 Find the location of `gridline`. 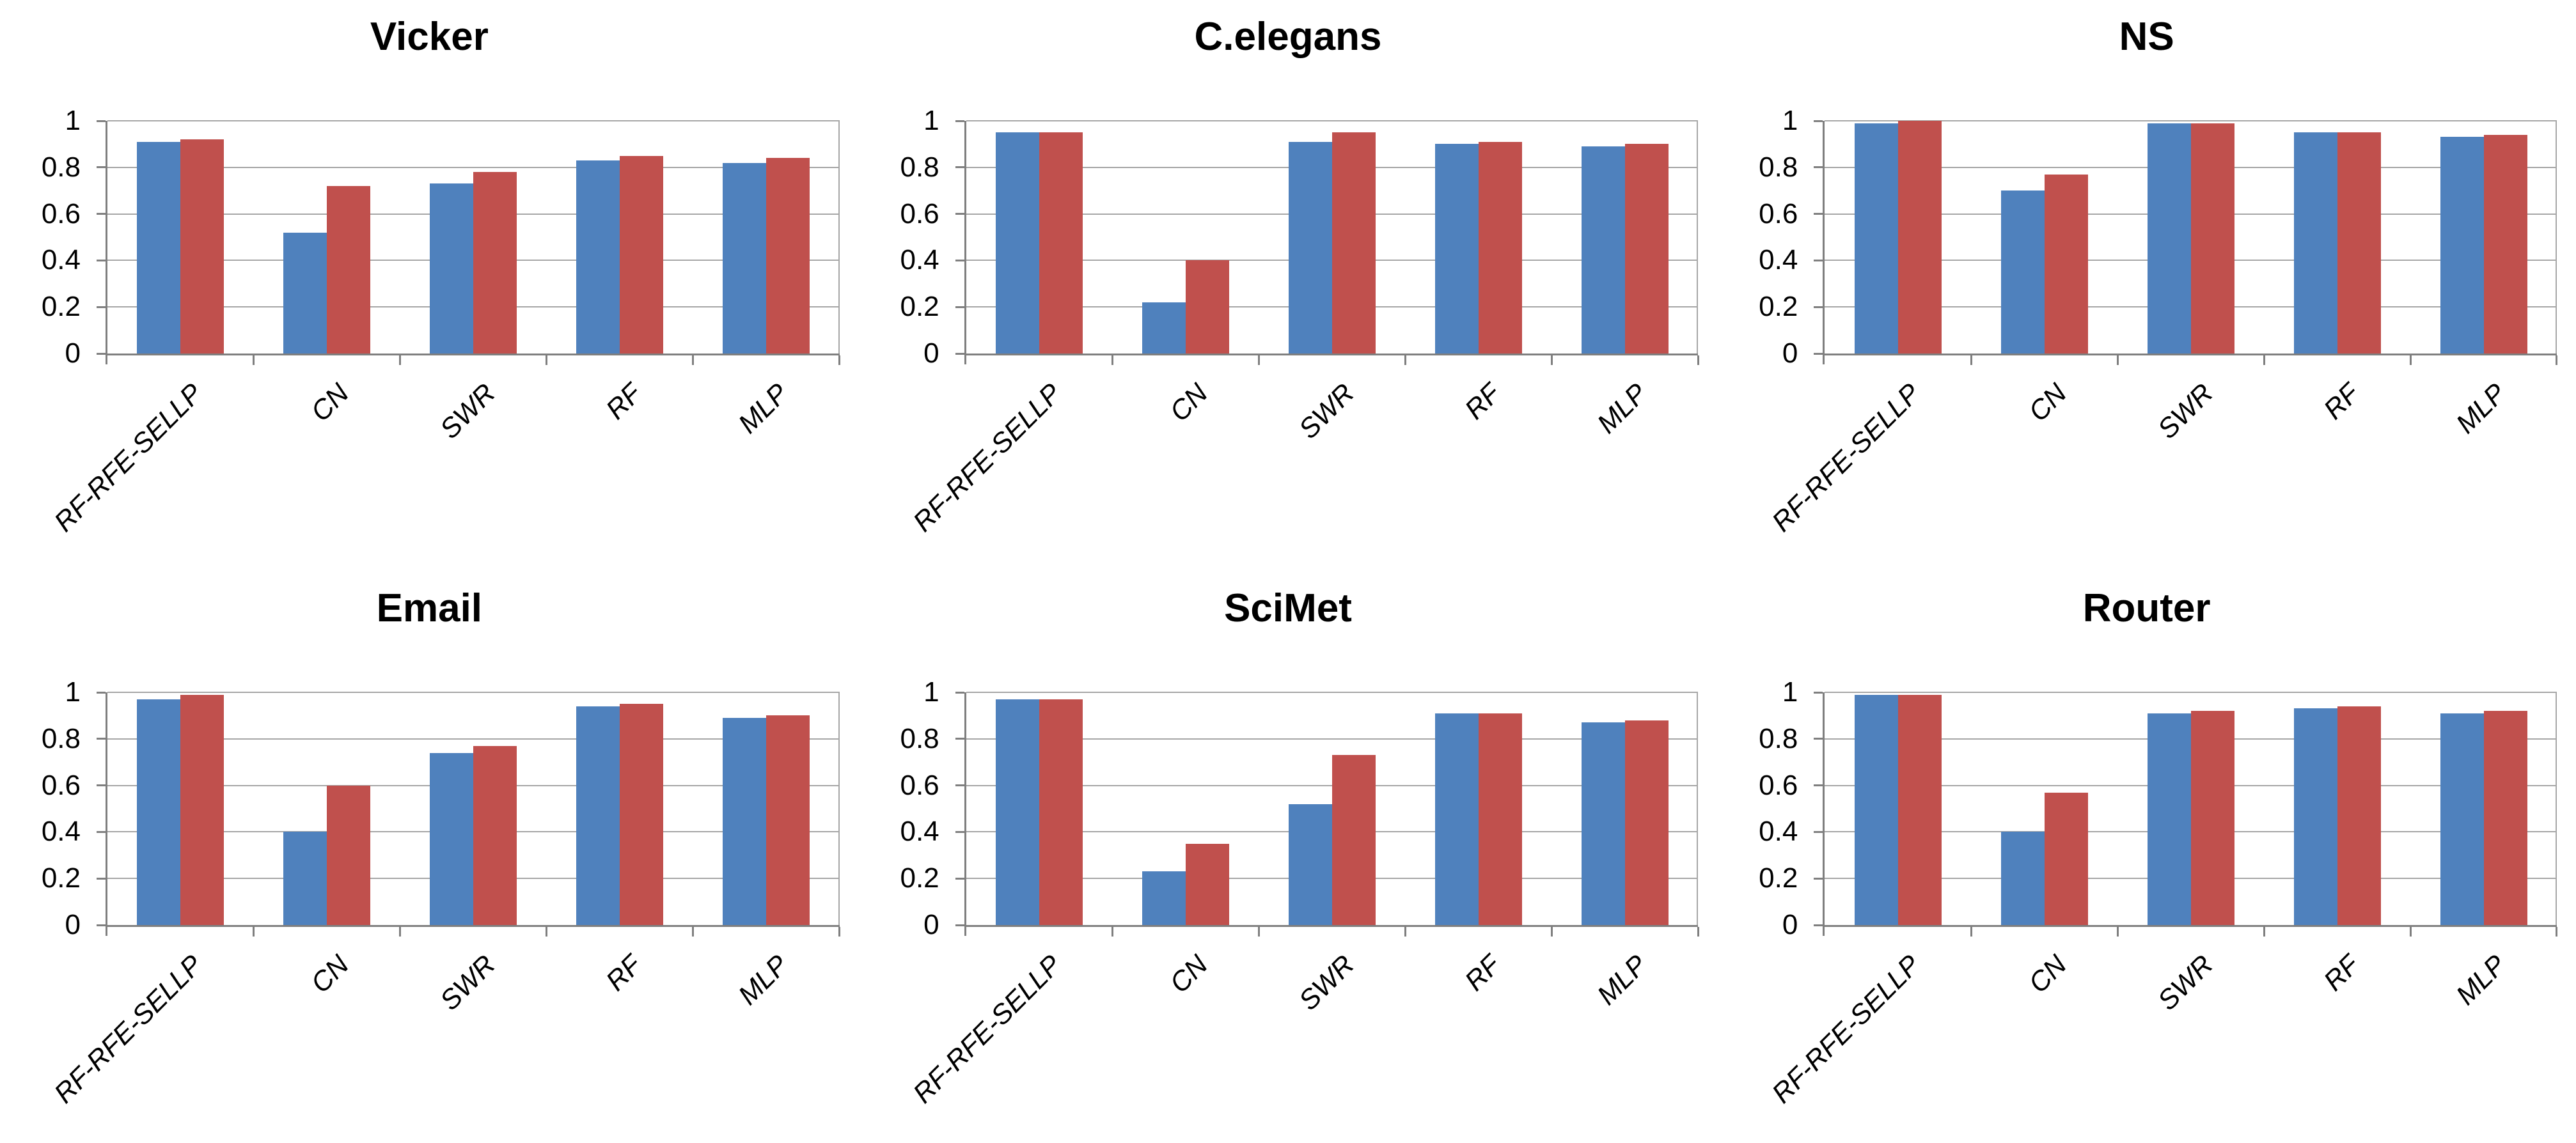

gridline is located at coordinates (2191, 692).